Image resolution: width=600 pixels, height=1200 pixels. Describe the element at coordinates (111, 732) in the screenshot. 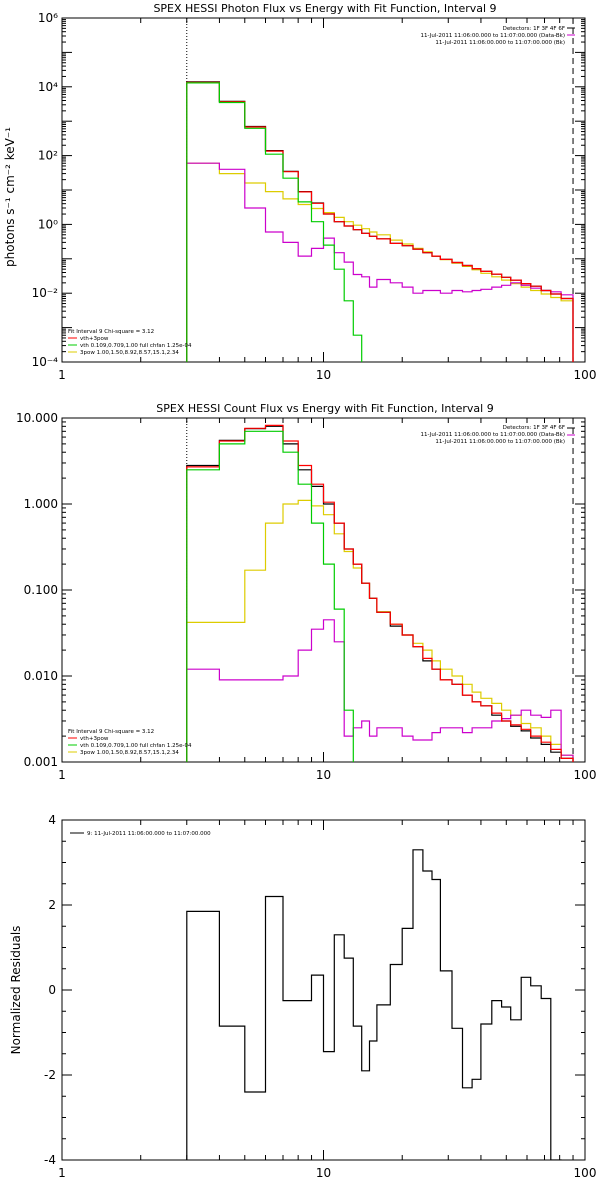

I see `count-fit-chisq: Fit Interval 9 Chi-square = 3.12` at that location.